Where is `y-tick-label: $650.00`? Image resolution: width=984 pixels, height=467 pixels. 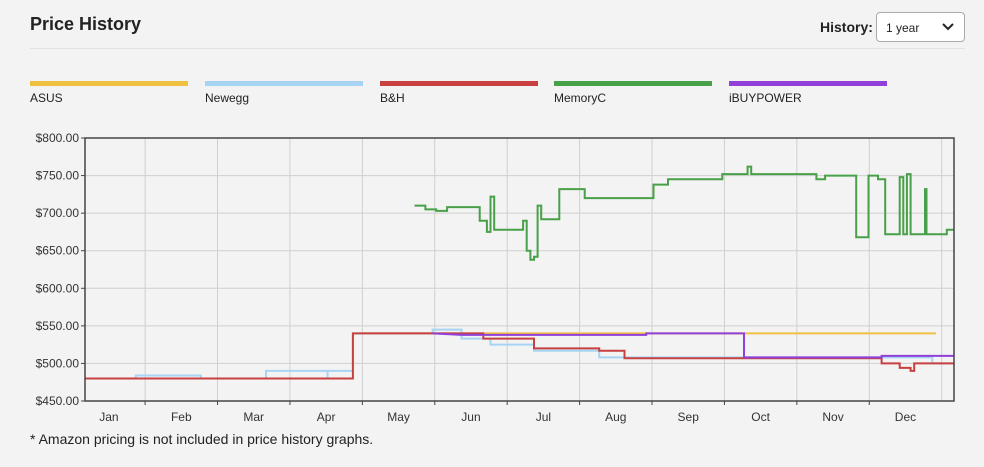
y-tick-label: $650.00 is located at coordinates (58, 251).